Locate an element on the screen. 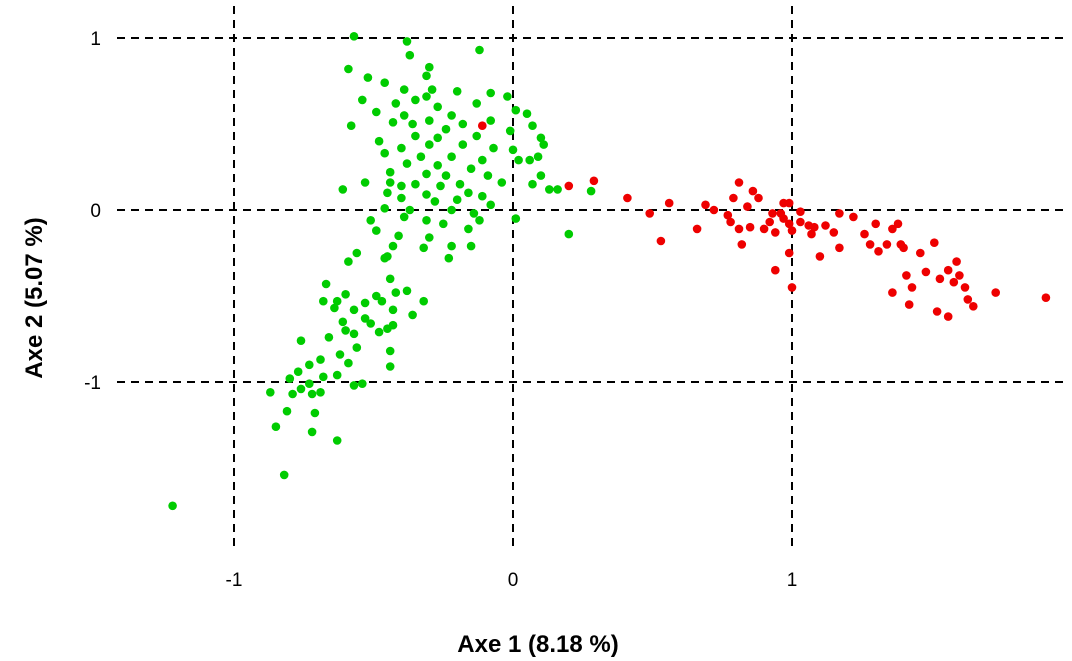 This screenshot has height=661, width=1072. x-tick-label: 0 is located at coordinates (513, 580).